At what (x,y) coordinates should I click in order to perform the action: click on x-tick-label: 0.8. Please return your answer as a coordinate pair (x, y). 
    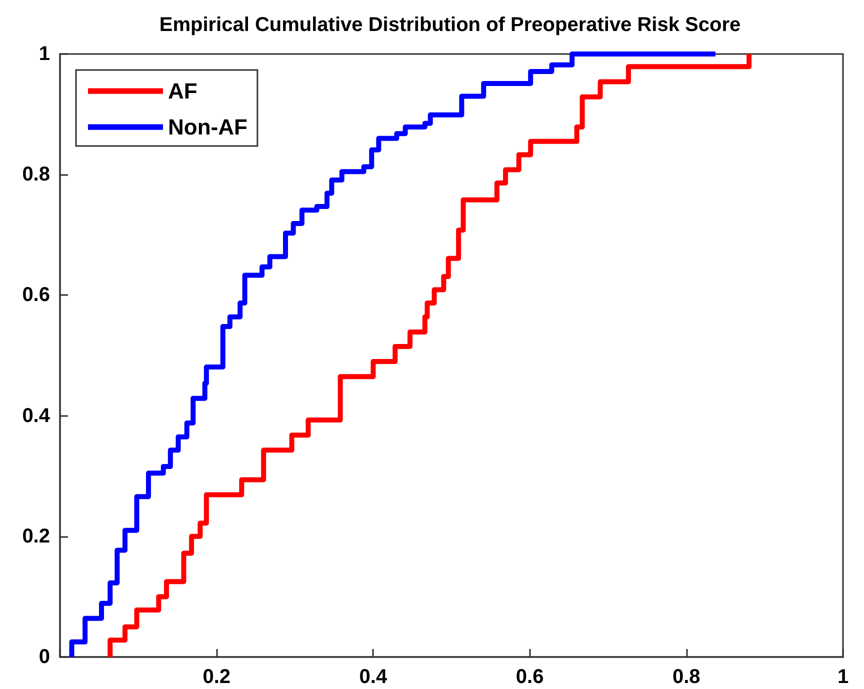
    Looking at the image, I should click on (686, 677).